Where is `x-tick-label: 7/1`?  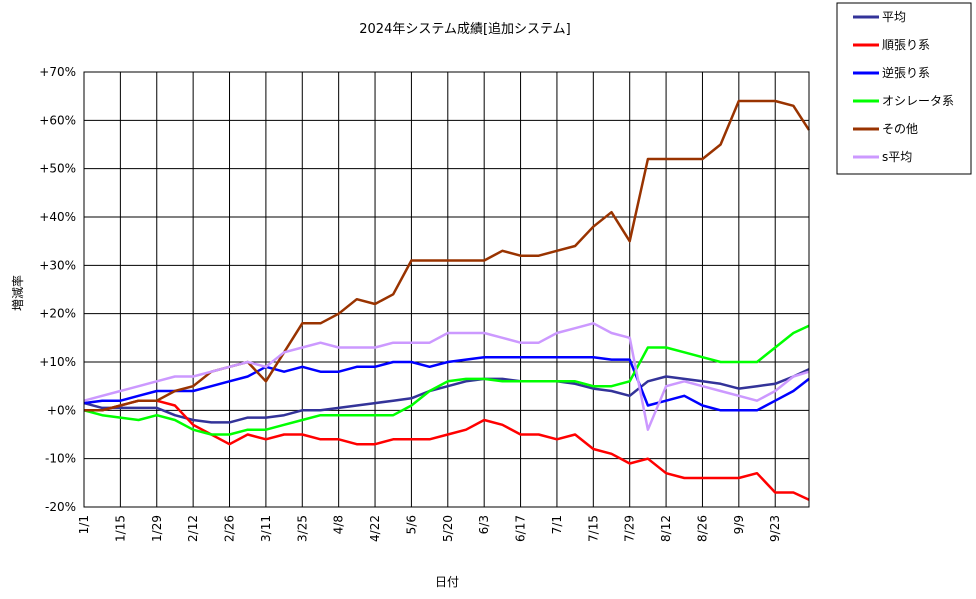
x-tick-label: 7/1 is located at coordinates (557, 524).